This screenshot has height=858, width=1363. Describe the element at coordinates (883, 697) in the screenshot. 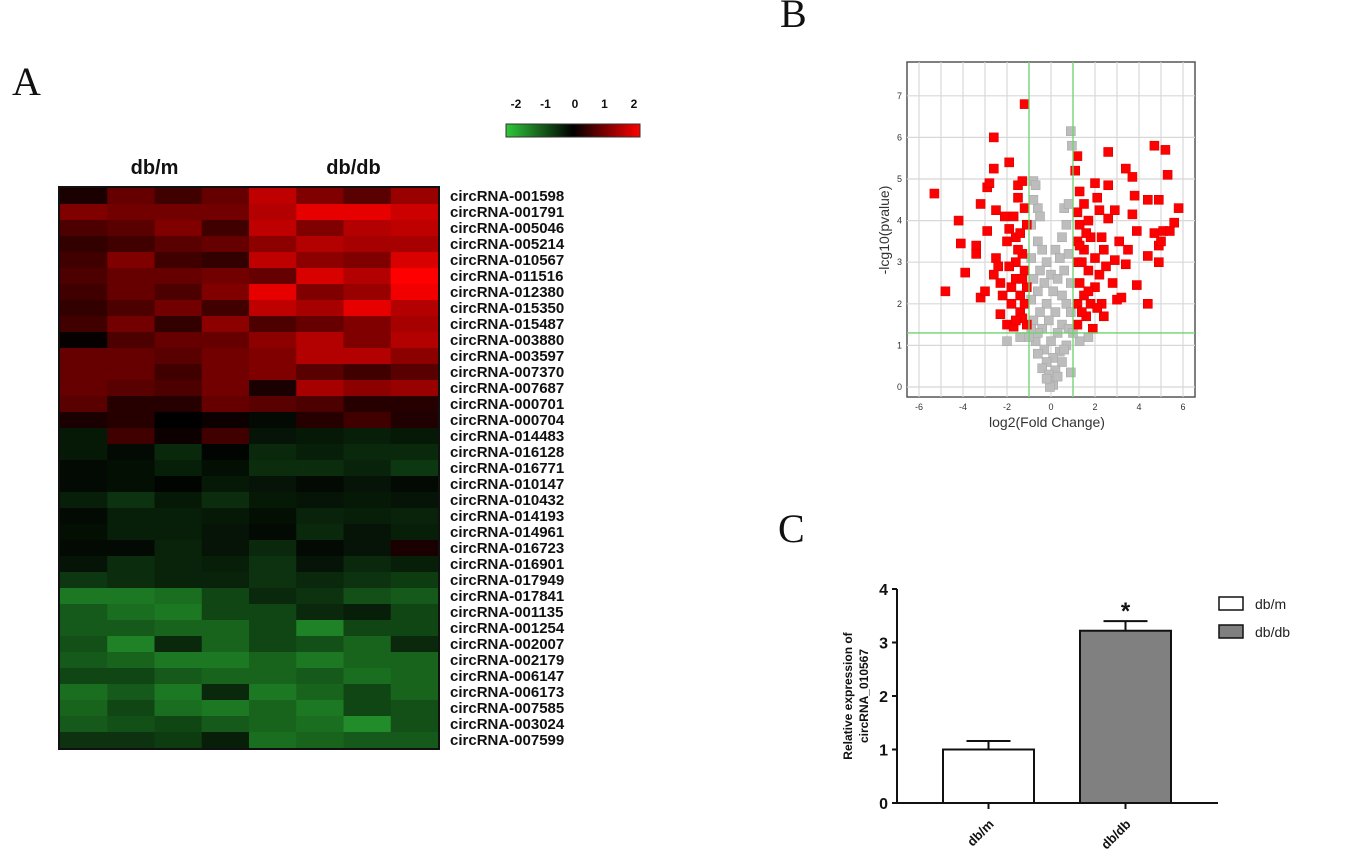

I see `bar-y-tick-label: 2` at that location.